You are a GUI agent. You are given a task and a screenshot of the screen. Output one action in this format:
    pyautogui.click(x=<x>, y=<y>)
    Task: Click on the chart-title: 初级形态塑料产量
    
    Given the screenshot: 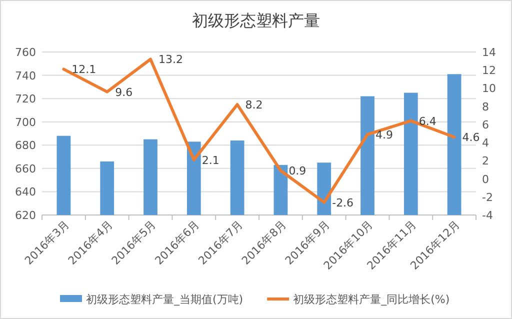 What is the action you would take?
    pyautogui.click(x=256, y=20)
    